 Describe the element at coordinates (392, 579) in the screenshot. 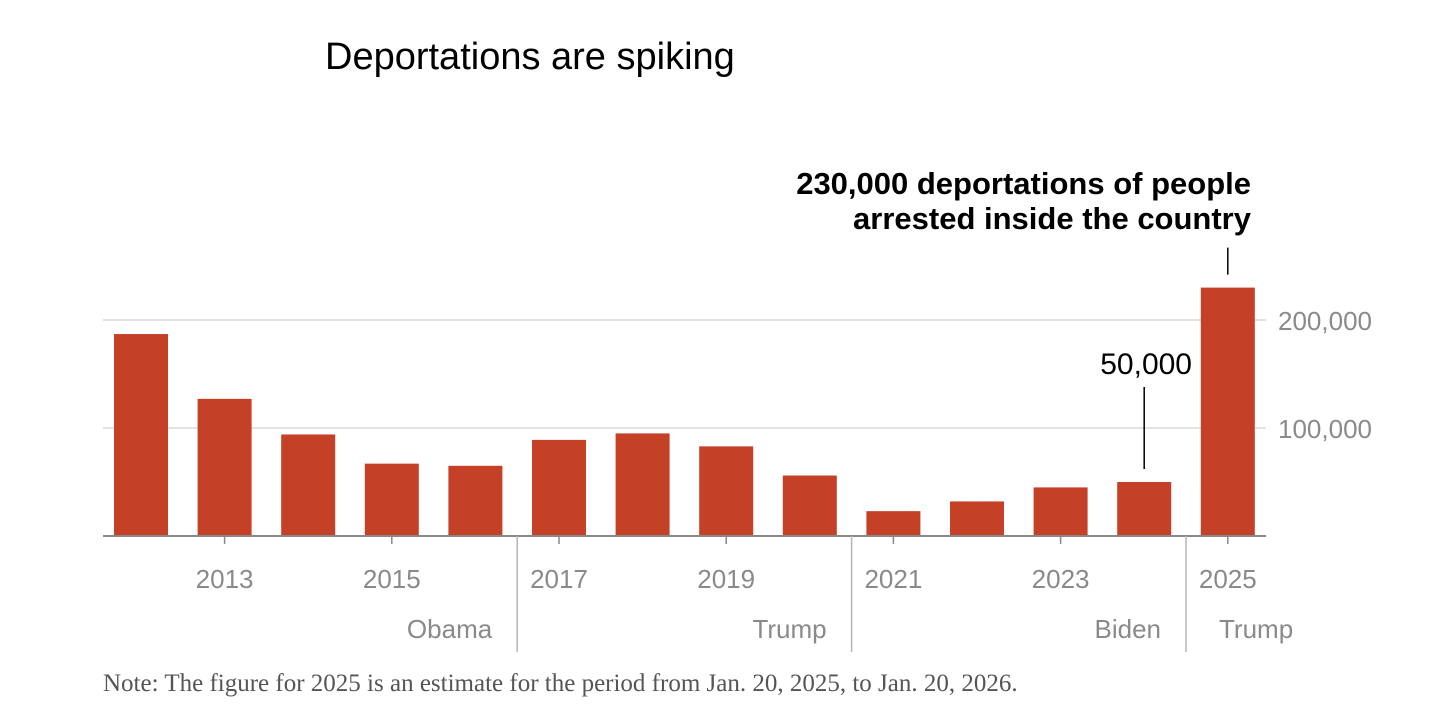

I see `x-tick-label: 2015` at that location.